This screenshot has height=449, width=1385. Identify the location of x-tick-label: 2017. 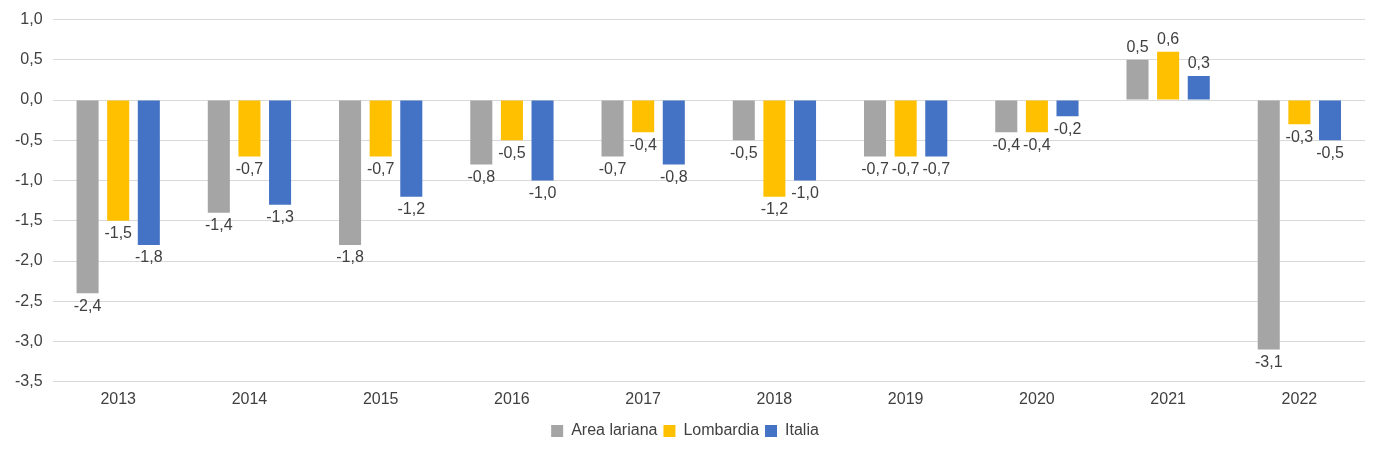
(643, 398).